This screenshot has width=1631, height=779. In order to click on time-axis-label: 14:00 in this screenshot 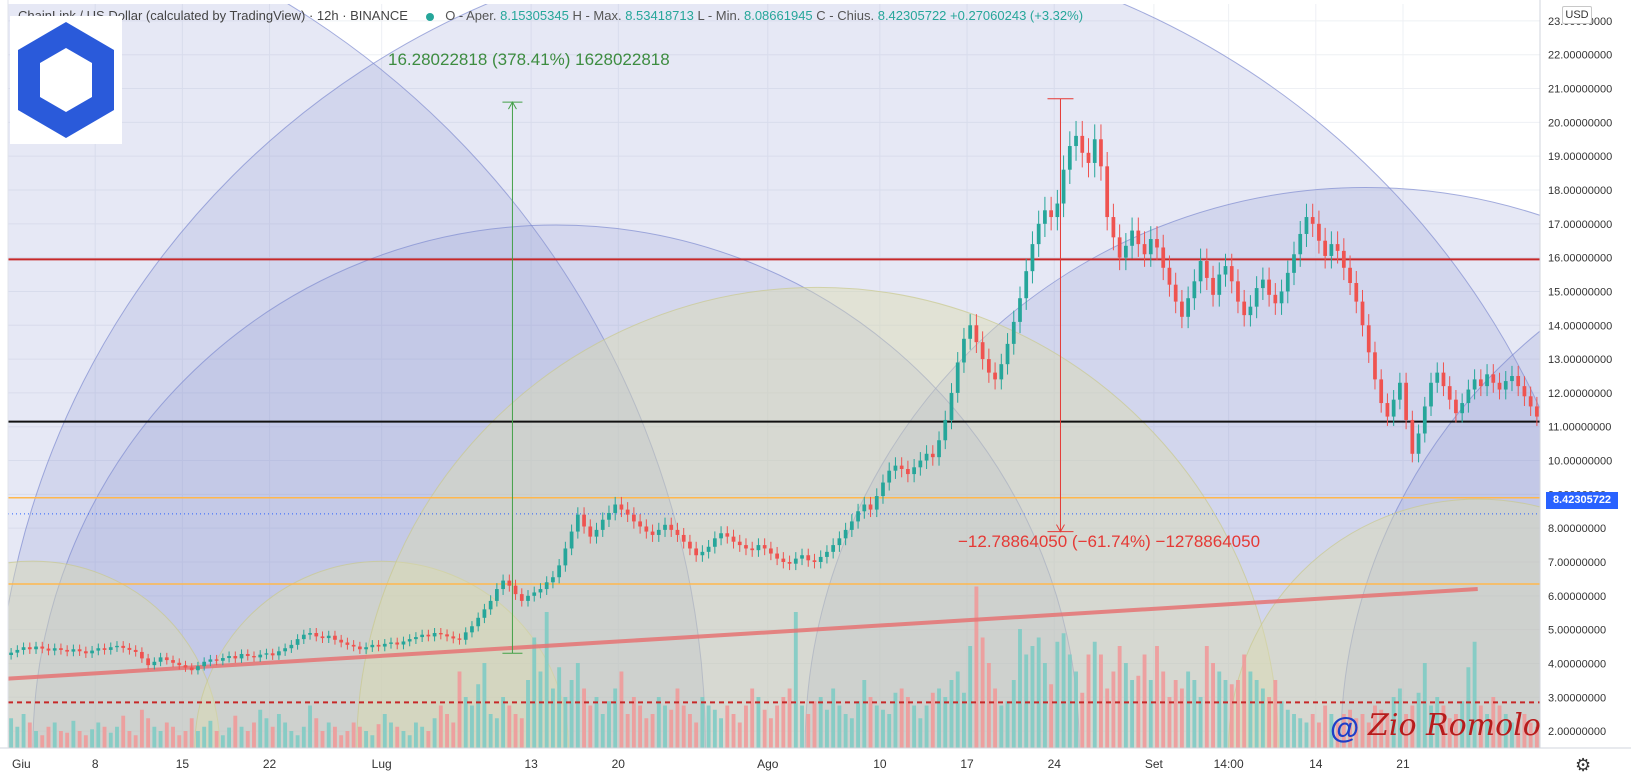, I will do `click(1229, 764)`.